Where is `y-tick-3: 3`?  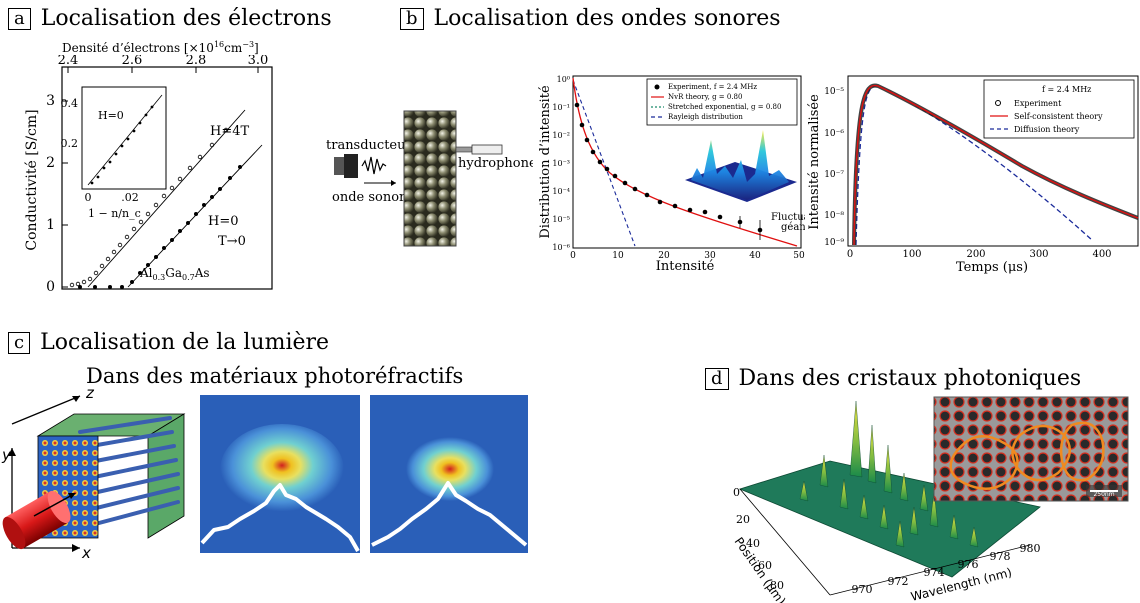 y-tick-3: 3 is located at coordinates (50, 101).